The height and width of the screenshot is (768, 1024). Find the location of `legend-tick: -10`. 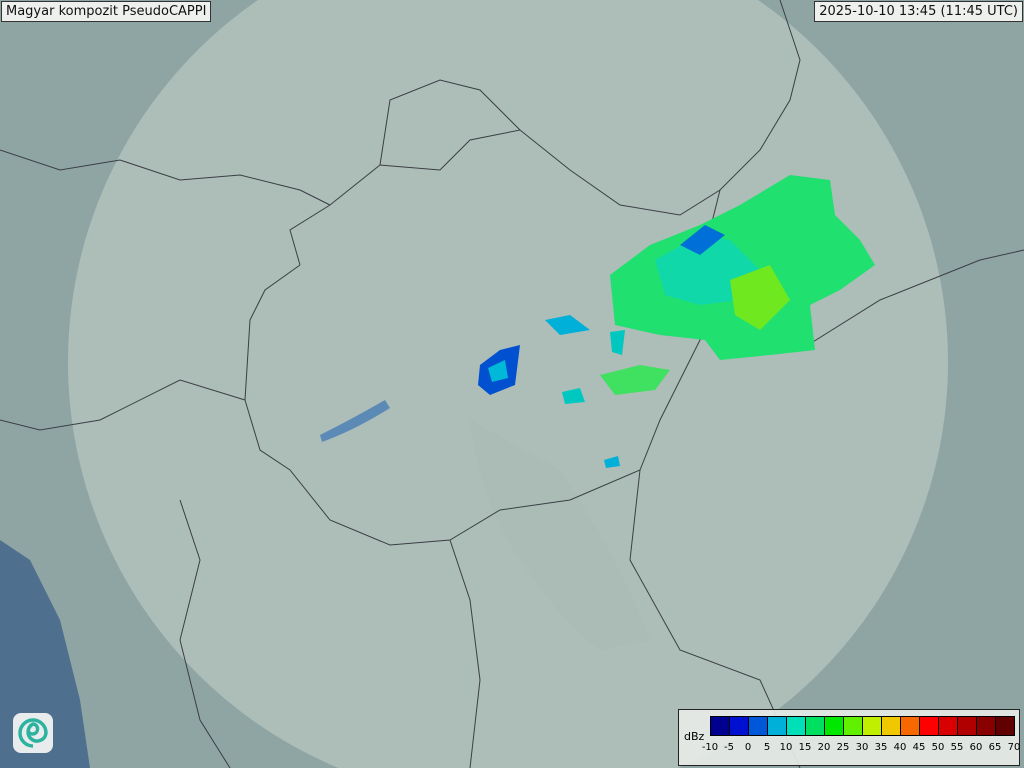

legend-tick: -10 is located at coordinates (710, 747).